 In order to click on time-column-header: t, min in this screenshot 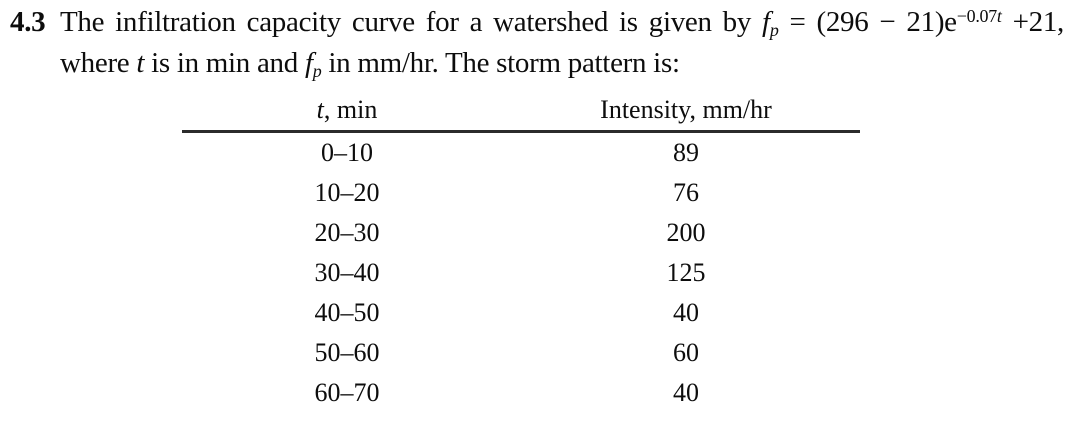, I will do `click(347, 111)`.